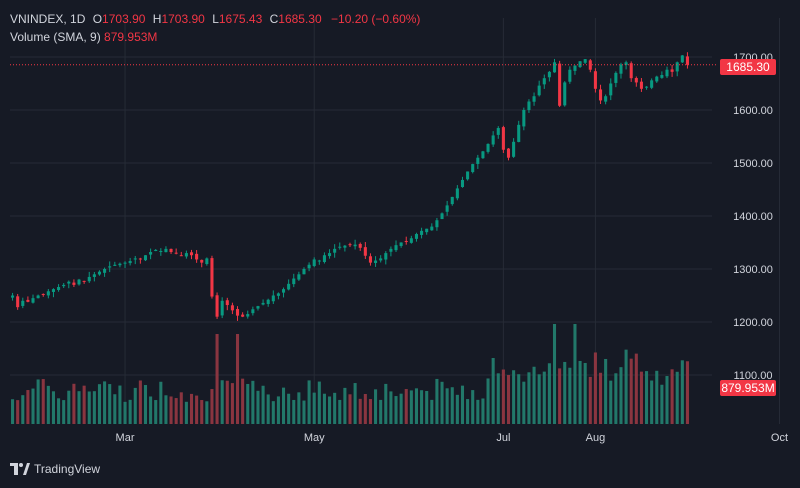 The width and height of the screenshot is (800, 488). I want to click on legend-volume-label: Volume (SMA, 9), so click(55, 37).